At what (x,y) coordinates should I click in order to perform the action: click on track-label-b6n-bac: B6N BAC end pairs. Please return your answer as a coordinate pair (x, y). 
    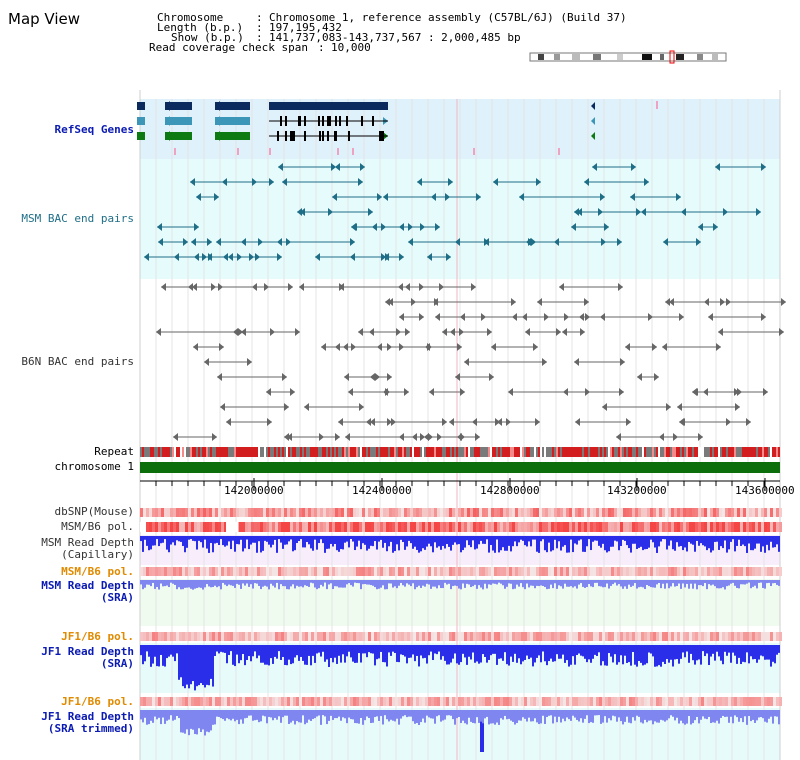
    Looking at the image, I should click on (77, 361).